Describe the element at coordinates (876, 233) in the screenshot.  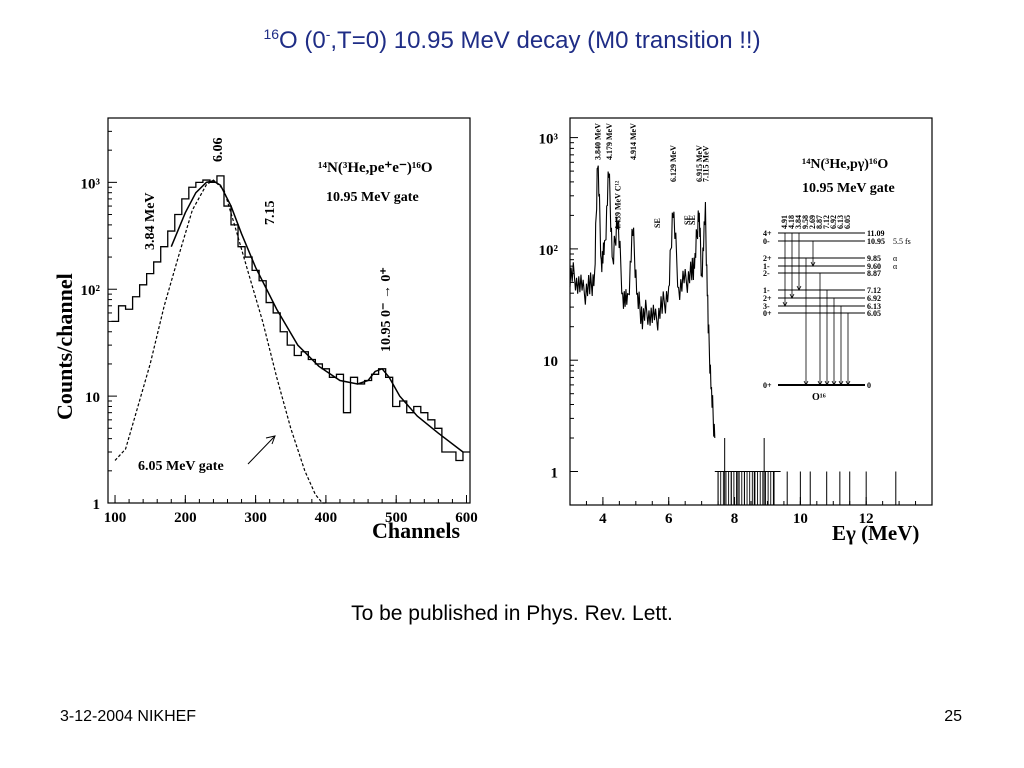
I see `level-energy: 11.09` at that location.